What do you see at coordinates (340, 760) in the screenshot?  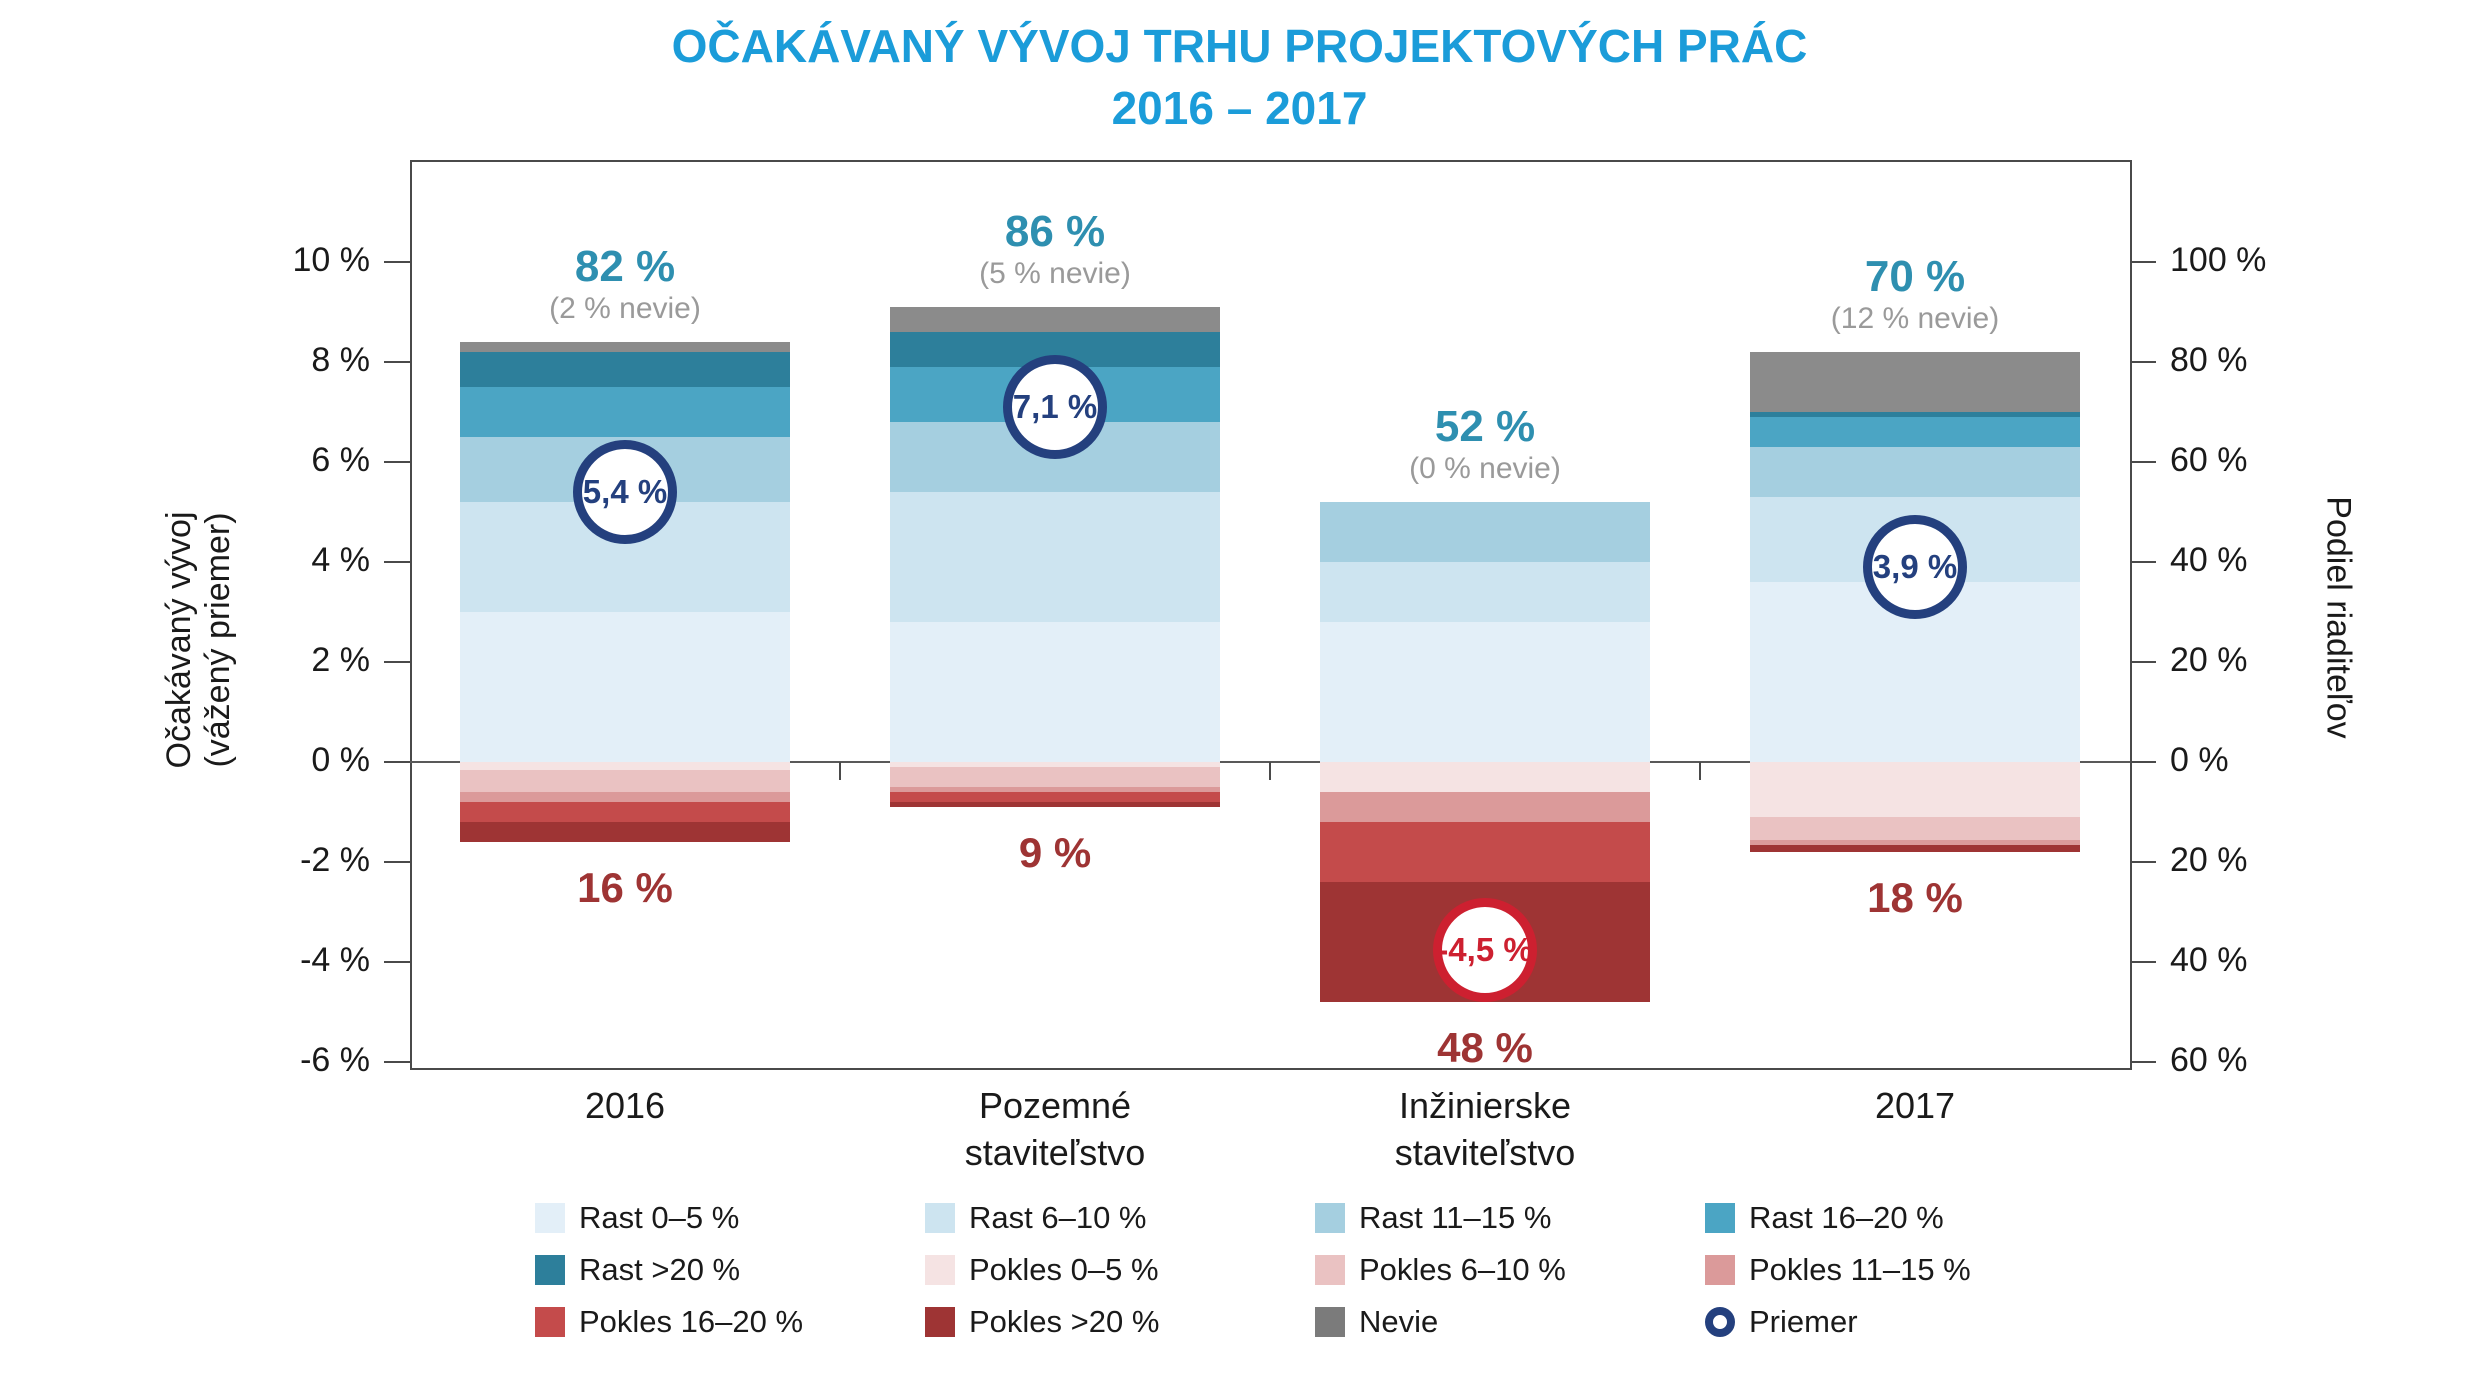 I see `left-axis-tick-label: 0 %` at bounding box center [340, 760].